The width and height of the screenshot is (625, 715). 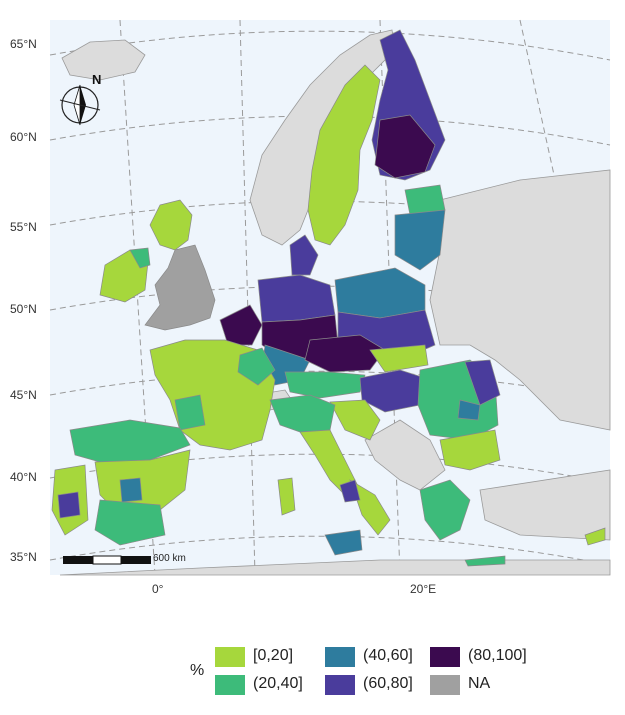 I want to click on region-spain-south, so click(x=130, y=522).